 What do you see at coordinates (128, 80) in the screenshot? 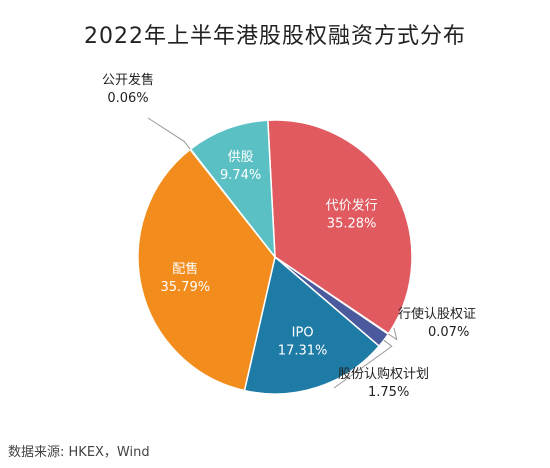
I see `slice-name-label: 公开发售` at bounding box center [128, 80].